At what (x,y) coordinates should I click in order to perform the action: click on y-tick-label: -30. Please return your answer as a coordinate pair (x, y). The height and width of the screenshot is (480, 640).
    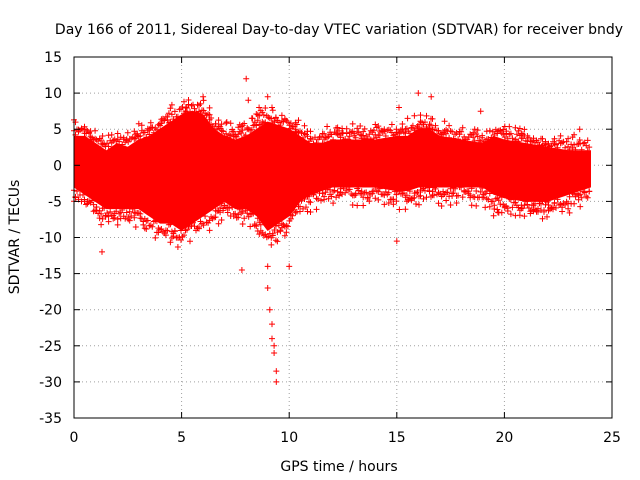
    Looking at the image, I should click on (50, 383).